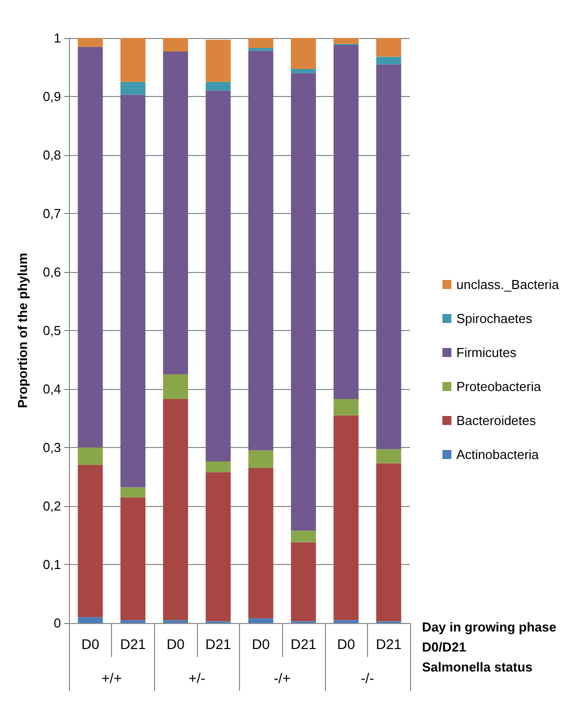  I want to click on y-tick-label: 0,3, so click(51, 447).